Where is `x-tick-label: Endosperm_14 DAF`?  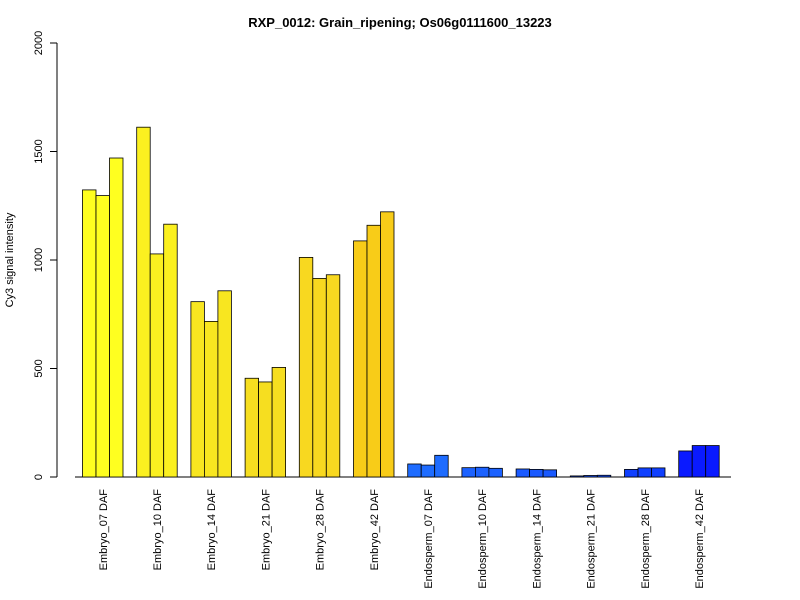
x-tick-label: Endosperm_14 DAF is located at coordinates (537, 539).